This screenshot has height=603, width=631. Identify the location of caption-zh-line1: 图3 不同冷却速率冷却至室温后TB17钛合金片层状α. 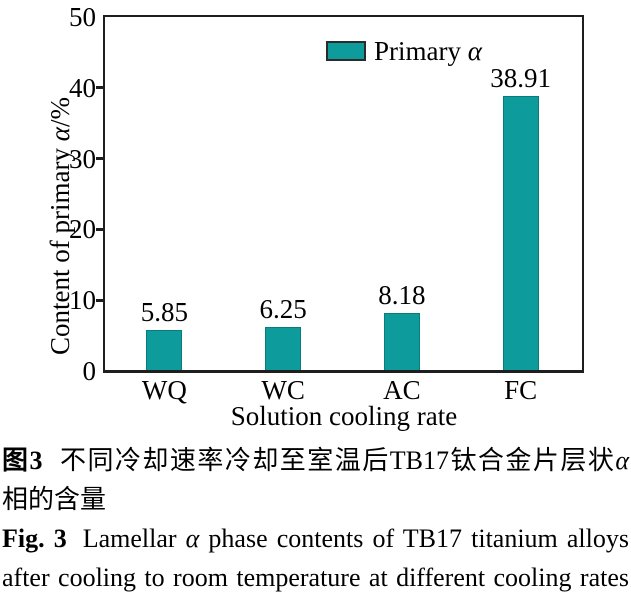
(315, 460).